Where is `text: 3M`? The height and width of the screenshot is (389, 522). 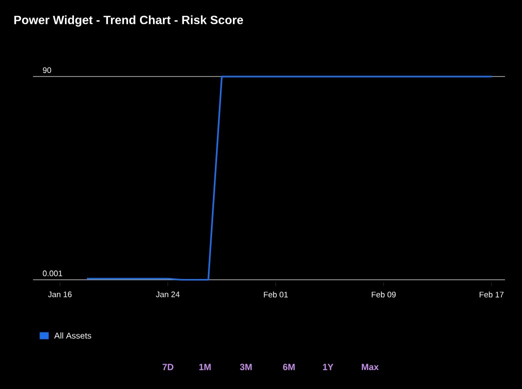 text: 3M is located at coordinates (246, 367).